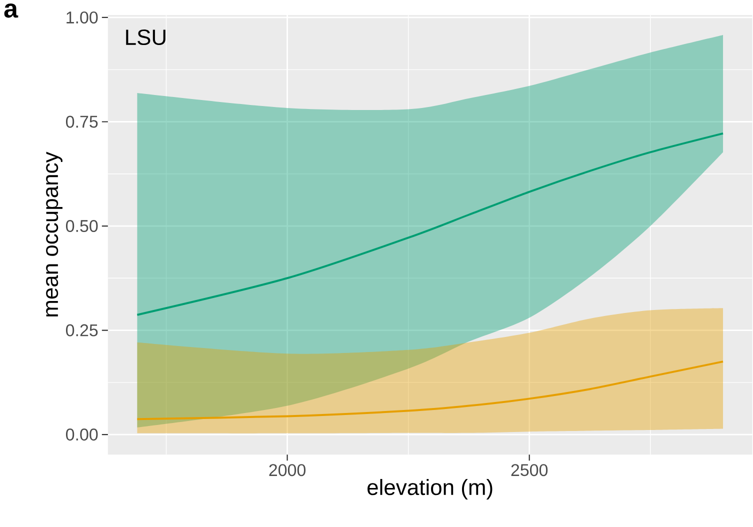 The image size is (753, 527). Describe the element at coordinates (11, 11) in the screenshot. I see `text: a` at that location.